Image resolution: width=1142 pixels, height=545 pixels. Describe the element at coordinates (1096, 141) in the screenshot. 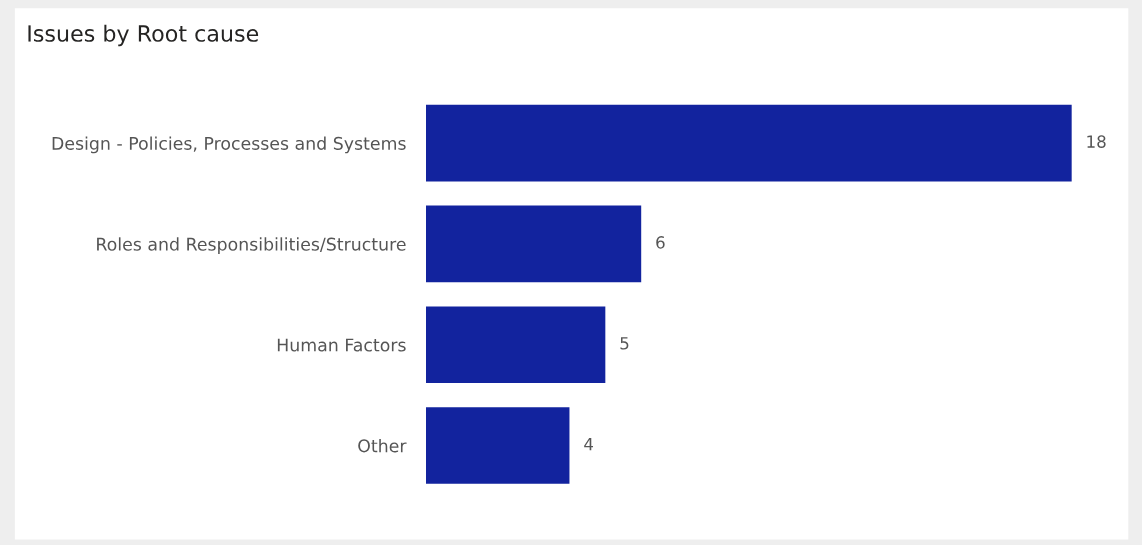

I see `data-label: 18` at that location.